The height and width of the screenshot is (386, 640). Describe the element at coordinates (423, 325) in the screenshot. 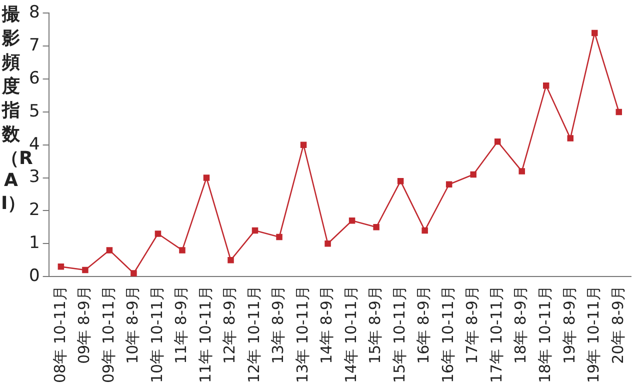

I see `x-tick-label: 16年 8-9月` at that location.